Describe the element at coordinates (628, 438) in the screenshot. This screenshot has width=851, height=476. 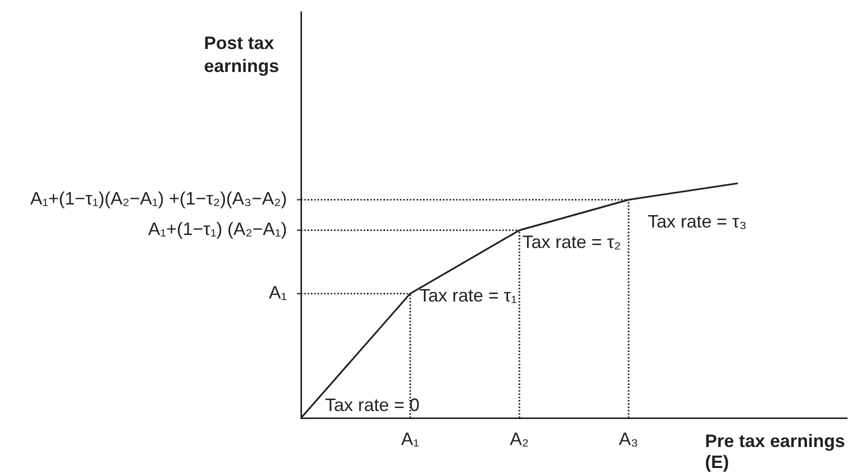
I see `x-tick-label: A₃` at that location.